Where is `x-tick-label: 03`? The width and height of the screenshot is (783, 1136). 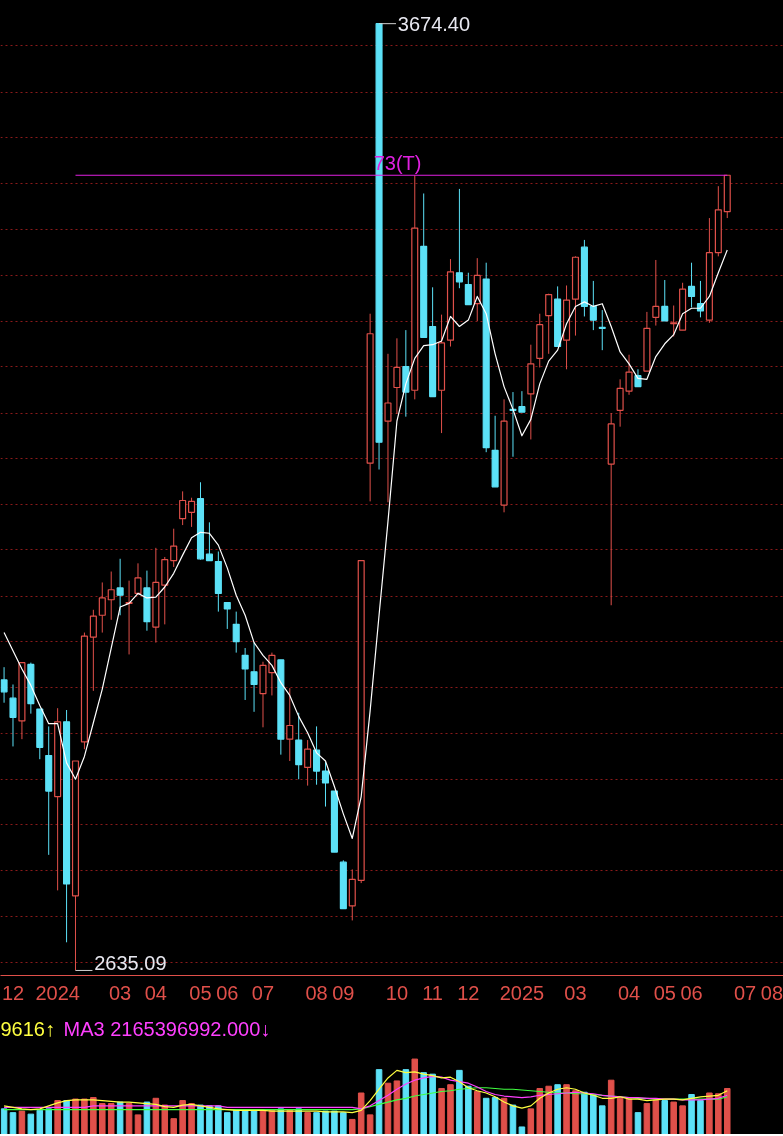 x-tick-label: 03 is located at coordinates (575, 992).